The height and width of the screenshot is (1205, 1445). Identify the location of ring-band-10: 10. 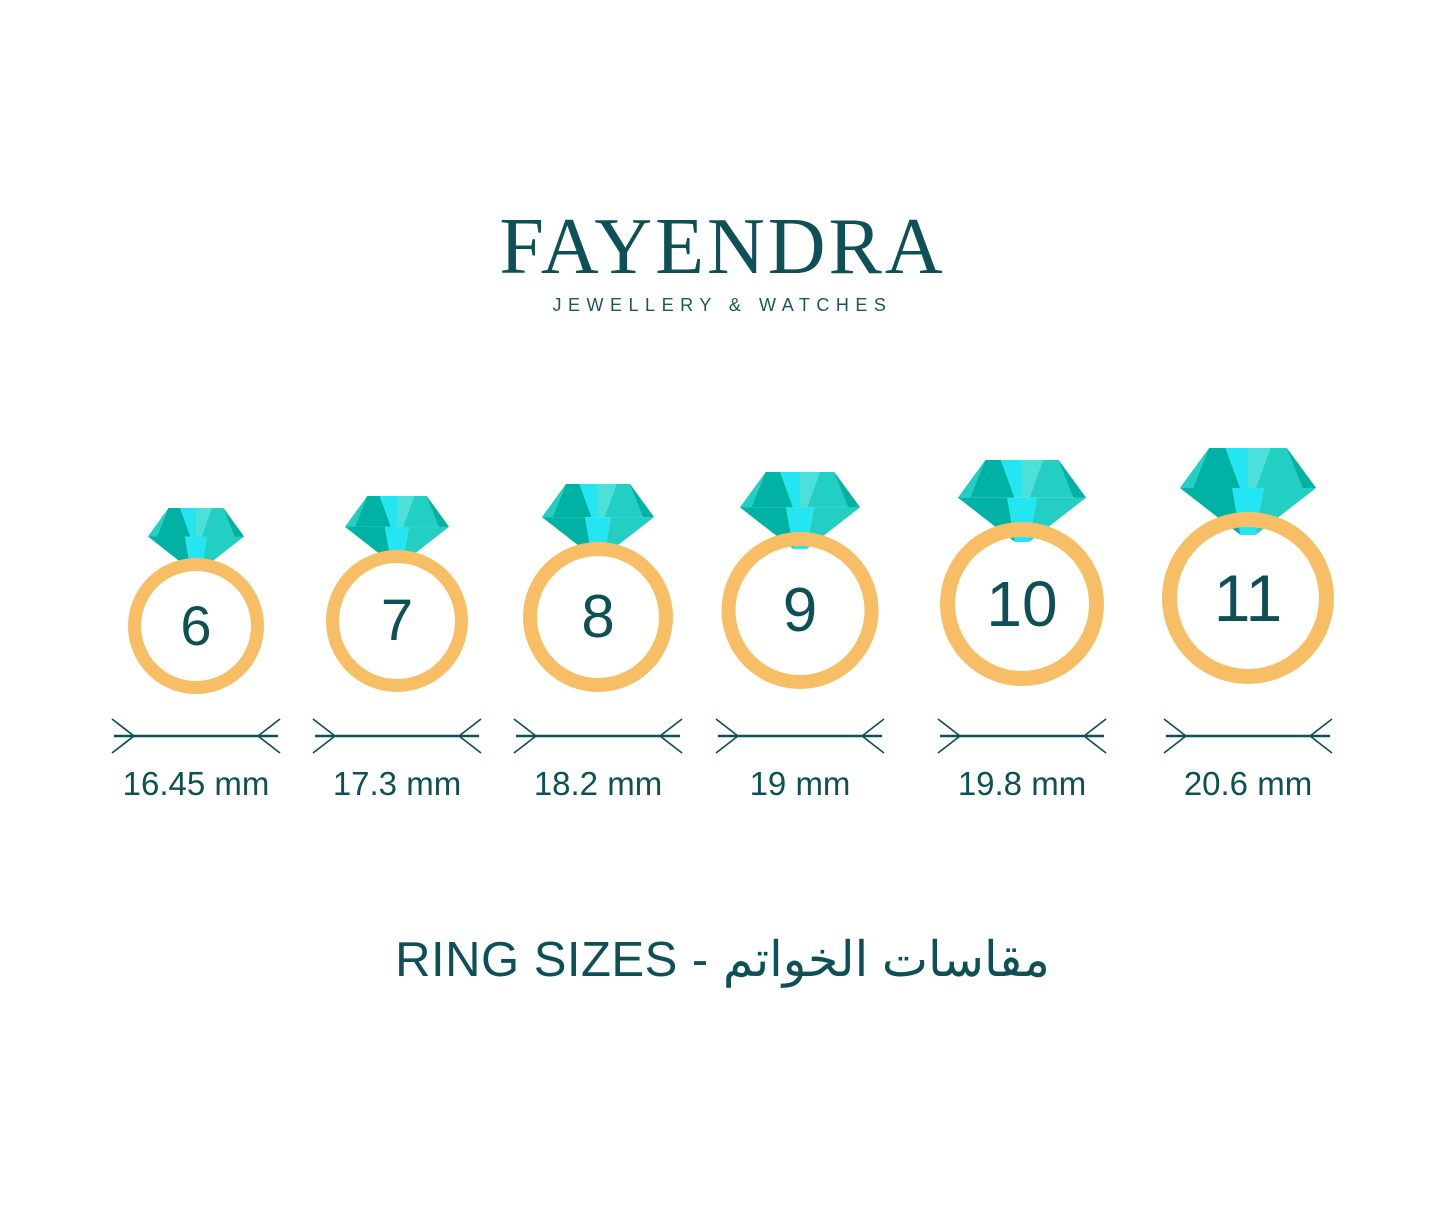
(1022, 604).